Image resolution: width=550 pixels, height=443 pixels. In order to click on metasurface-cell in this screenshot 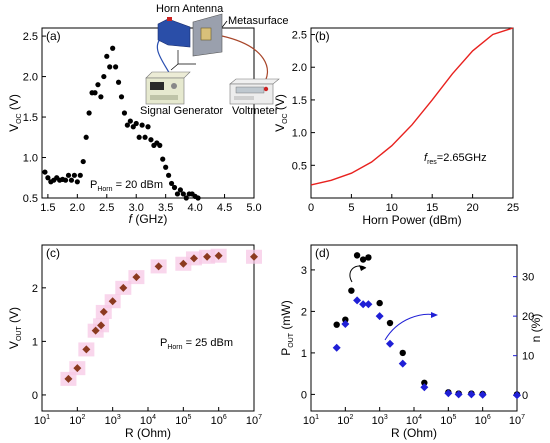, I will do `click(206, 34)`.